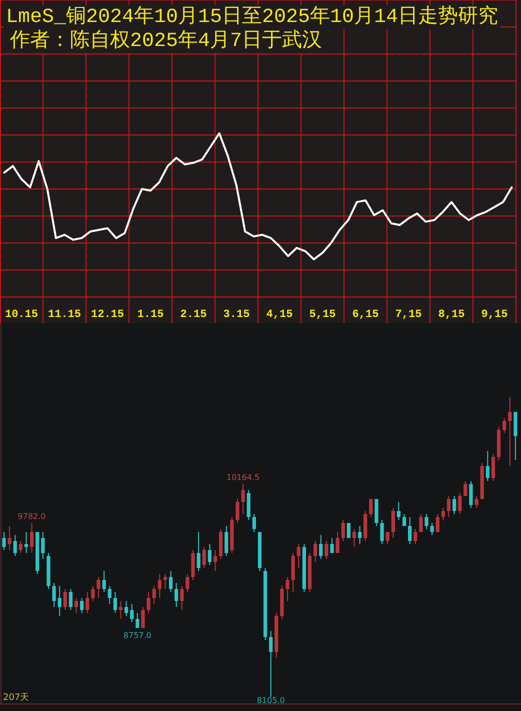 The height and width of the screenshot is (711, 521). What do you see at coordinates (137, 635) in the screenshot?
I see `annotation: 8757.0` at bounding box center [137, 635].